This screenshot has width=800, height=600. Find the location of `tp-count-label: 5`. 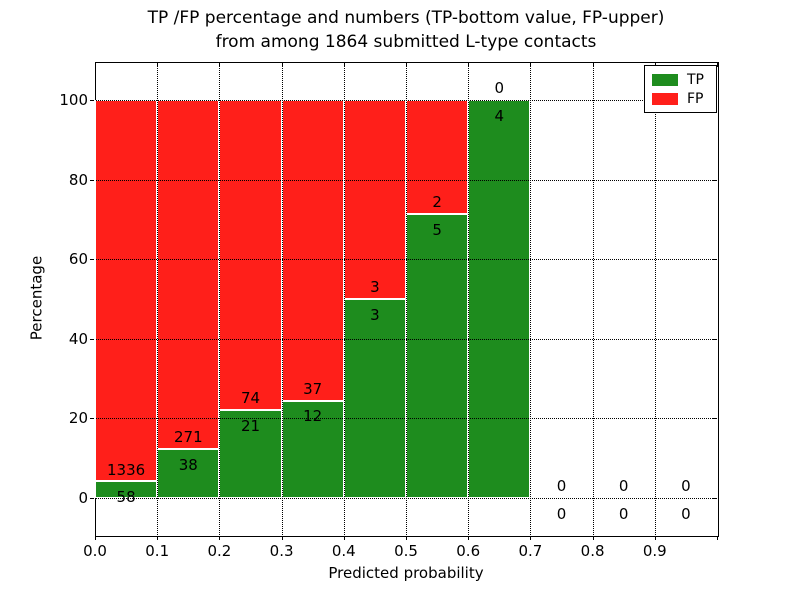

tp-count-label: 5 is located at coordinates (437, 229).